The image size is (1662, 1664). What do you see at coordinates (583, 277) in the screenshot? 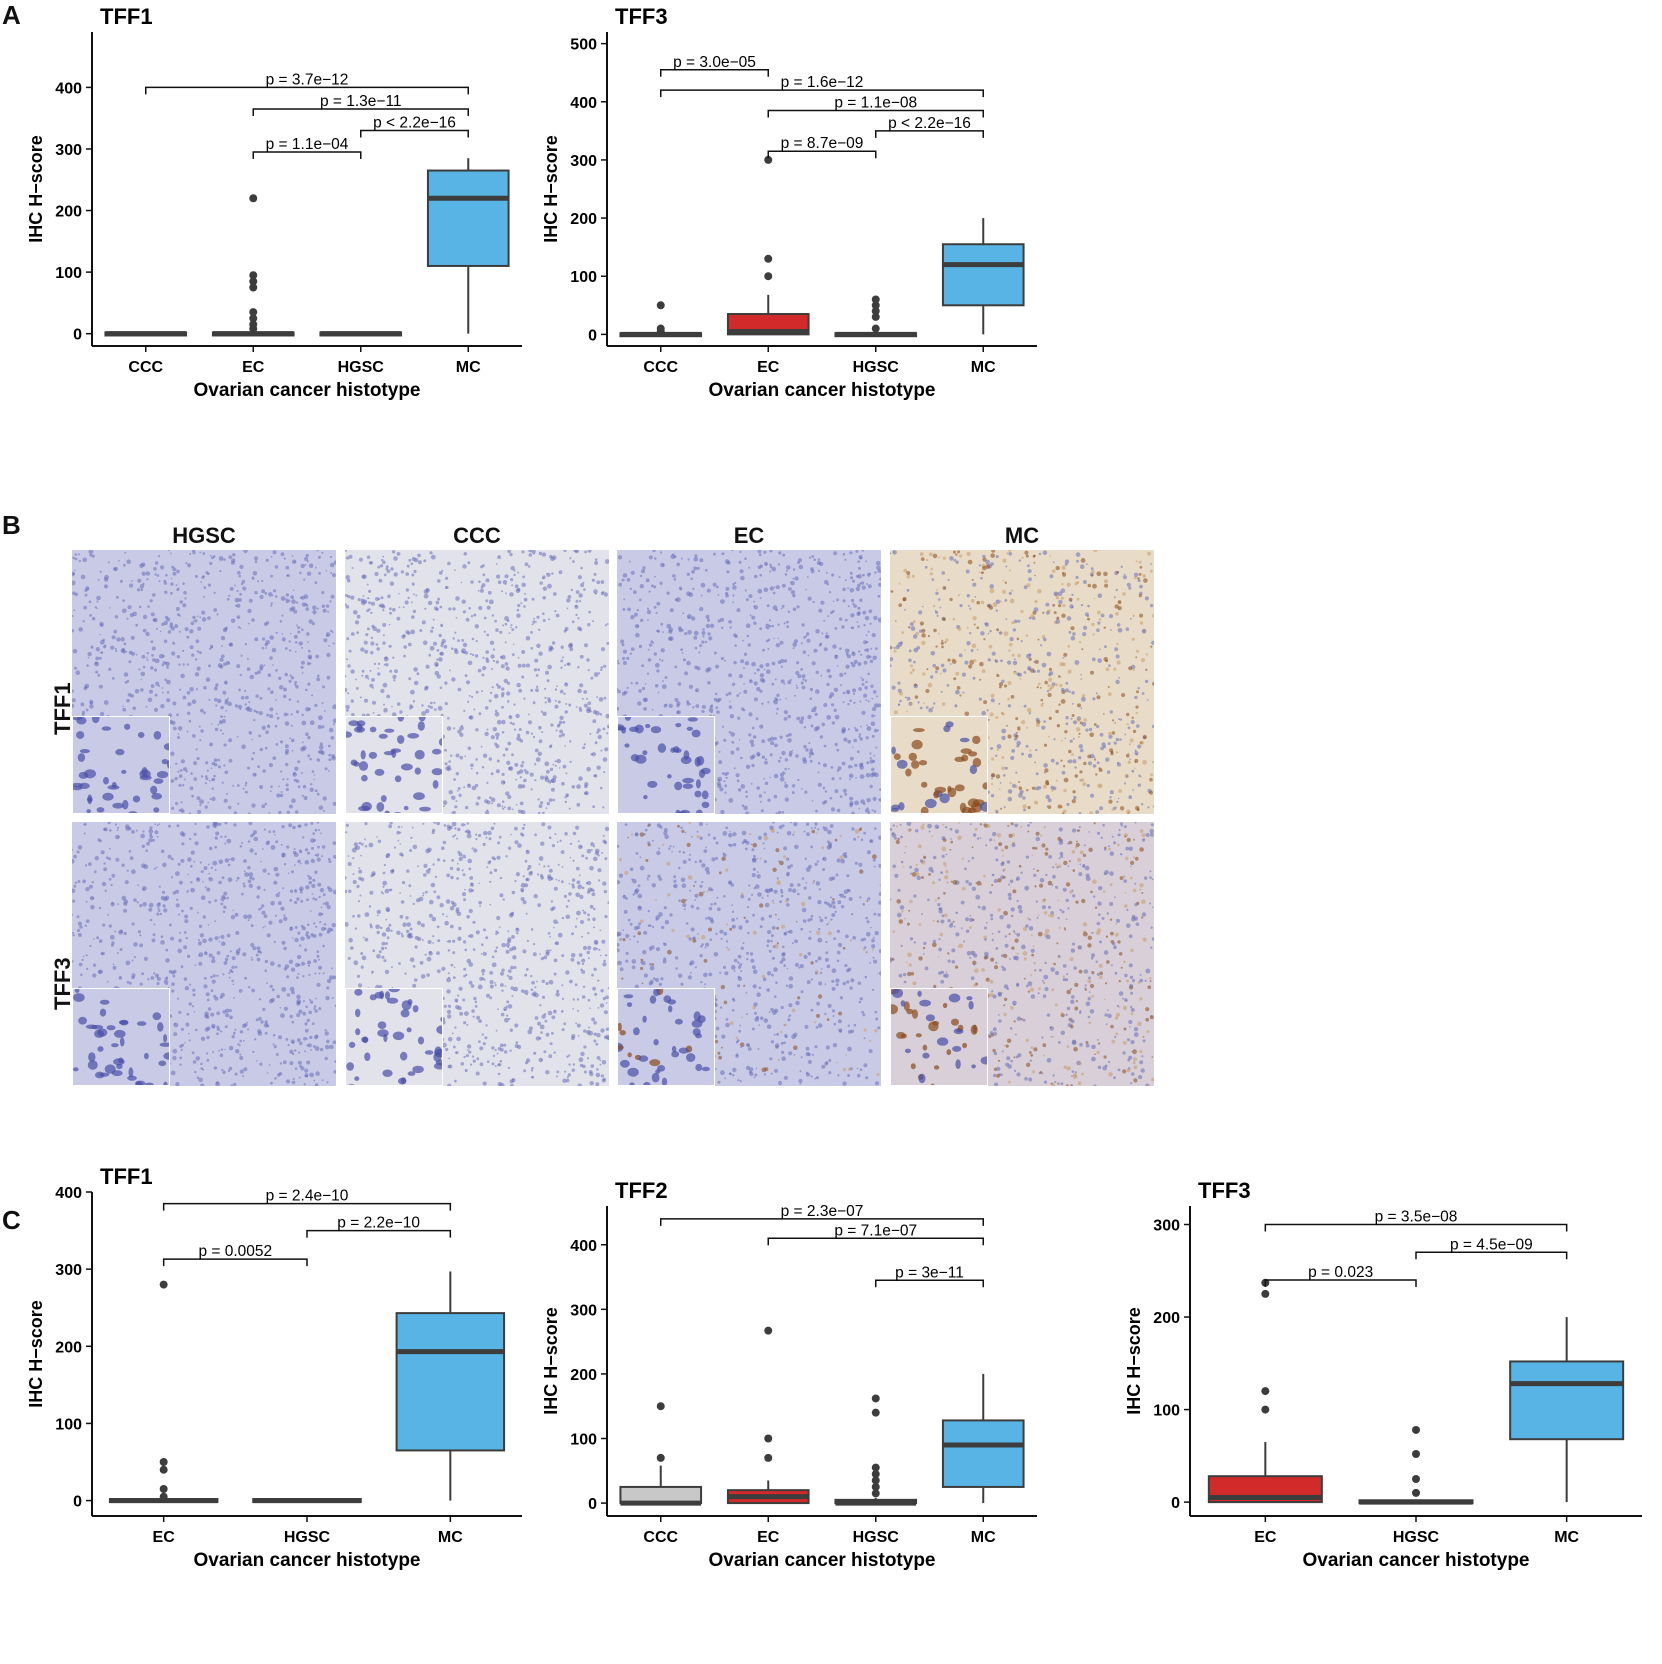
I see `y-tick-label: 100` at bounding box center [583, 277].